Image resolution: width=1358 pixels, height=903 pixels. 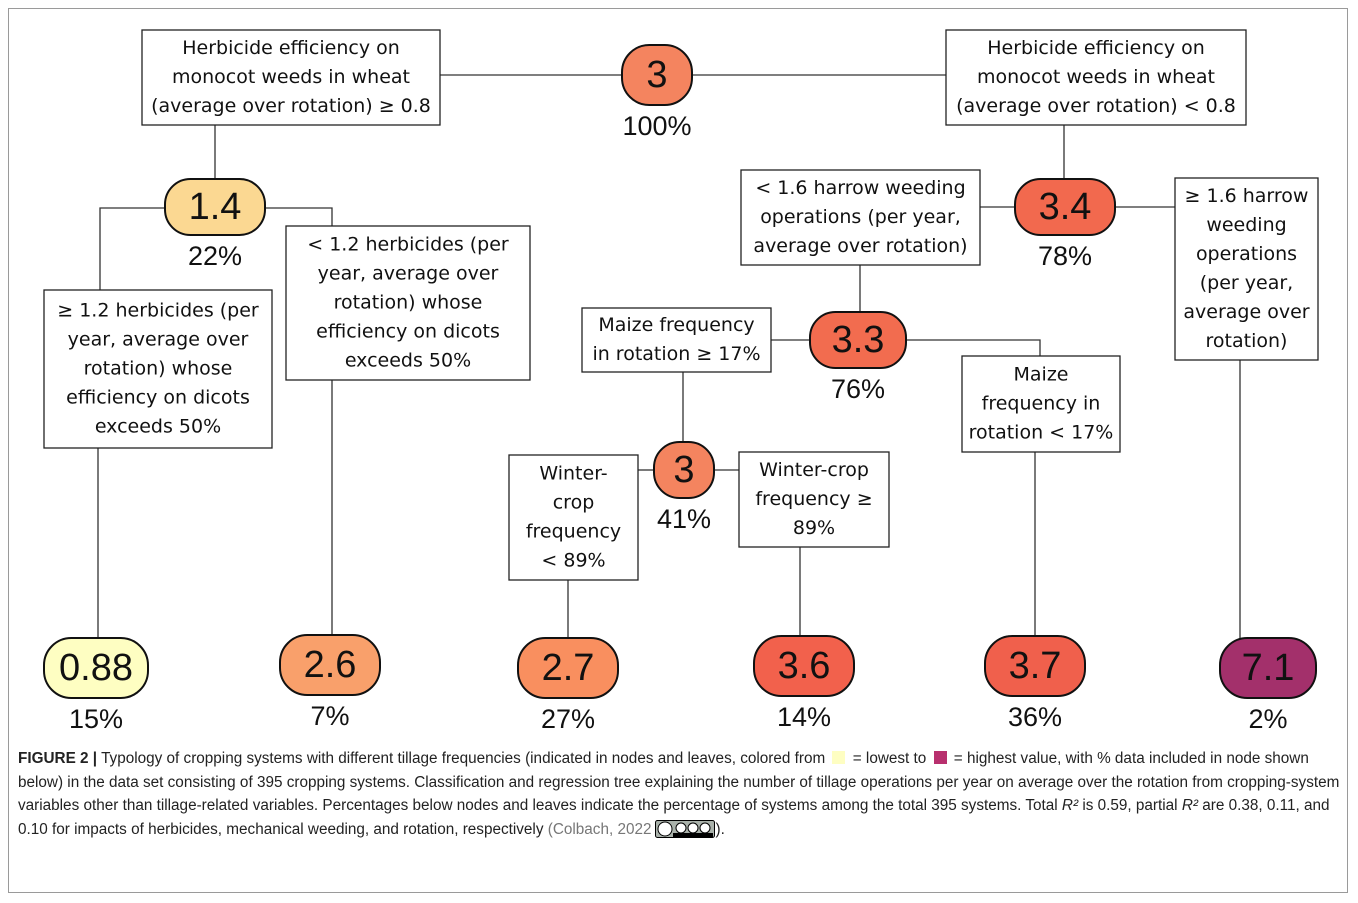 I want to click on swatch-low, so click(x=839, y=757).